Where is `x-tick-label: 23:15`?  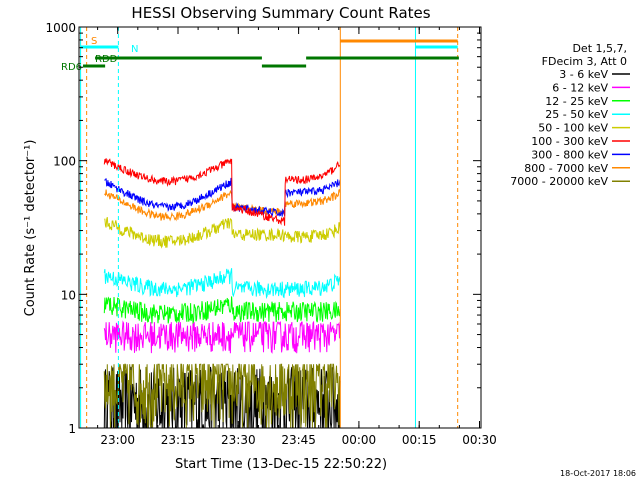 x-tick-label: 23:15 is located at coordinates (178, 440).